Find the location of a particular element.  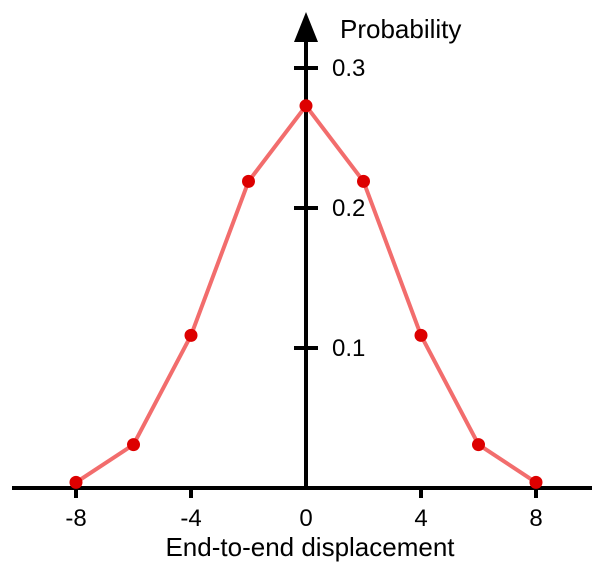

x-tick-label: -8 is located at coordinates (75, 518).